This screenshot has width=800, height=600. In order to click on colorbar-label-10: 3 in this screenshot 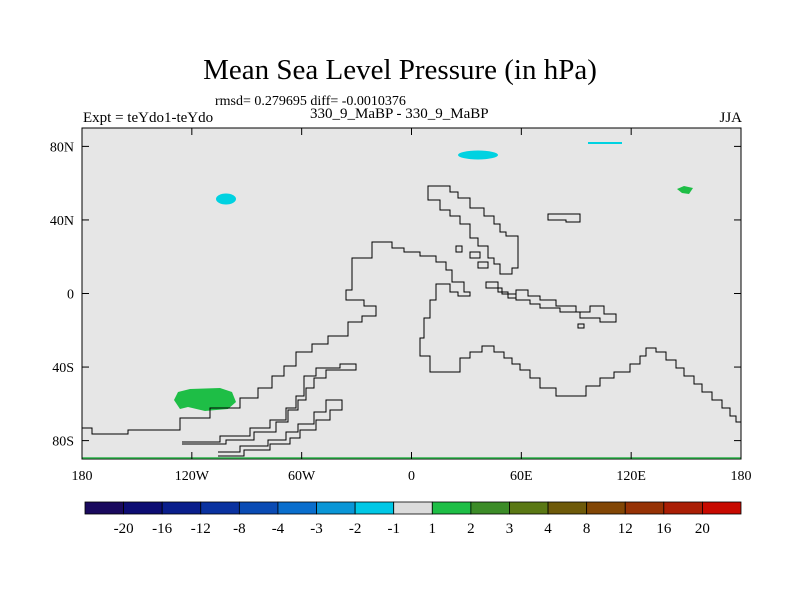, I will do `click(510, 529)`.